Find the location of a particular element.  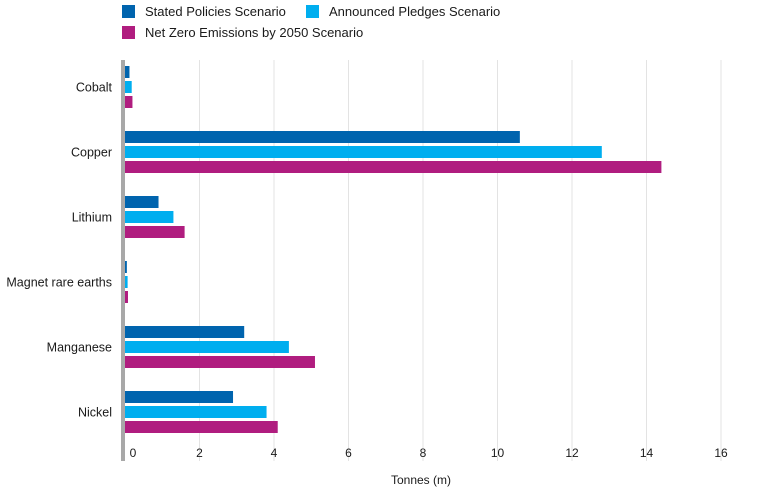

x-tick-label: 16 is located at coordinates (721, 453).